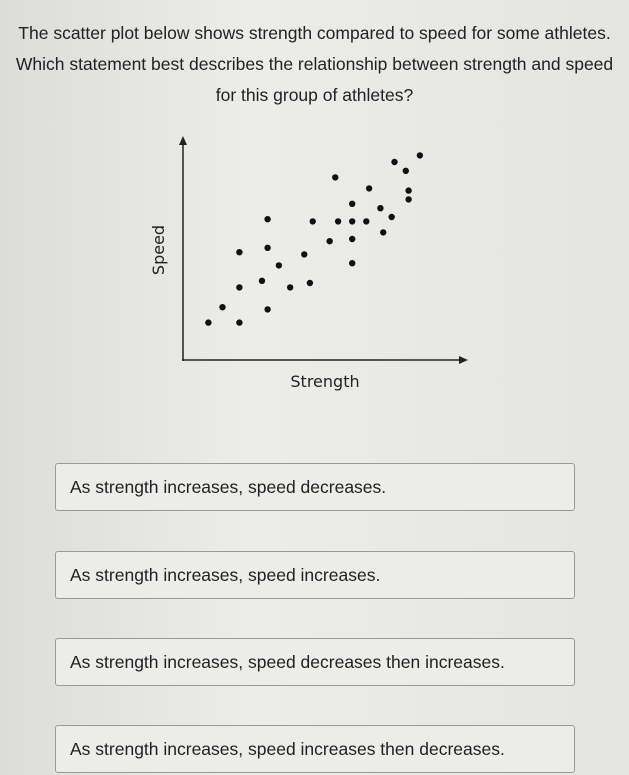 The image size is (629, 775). Describe the element at coordinates (315, 487) in the screenshot. I see `answer-option: As strength increases, speed decreases.` at that location.